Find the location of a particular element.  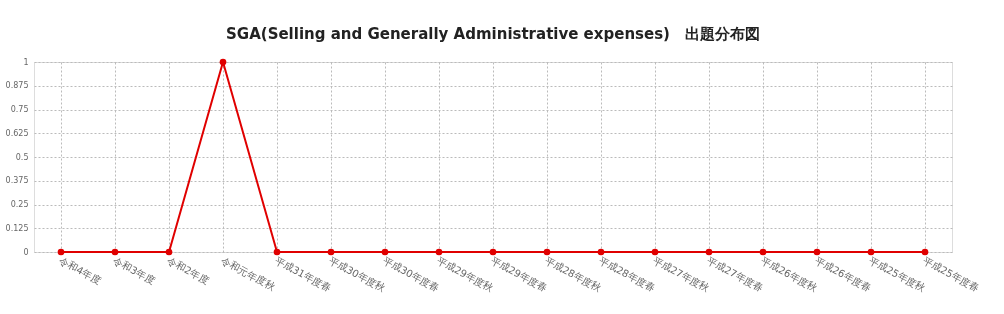

x-tick-label: 令和元年度秋 is located at coordinates (247, 273).